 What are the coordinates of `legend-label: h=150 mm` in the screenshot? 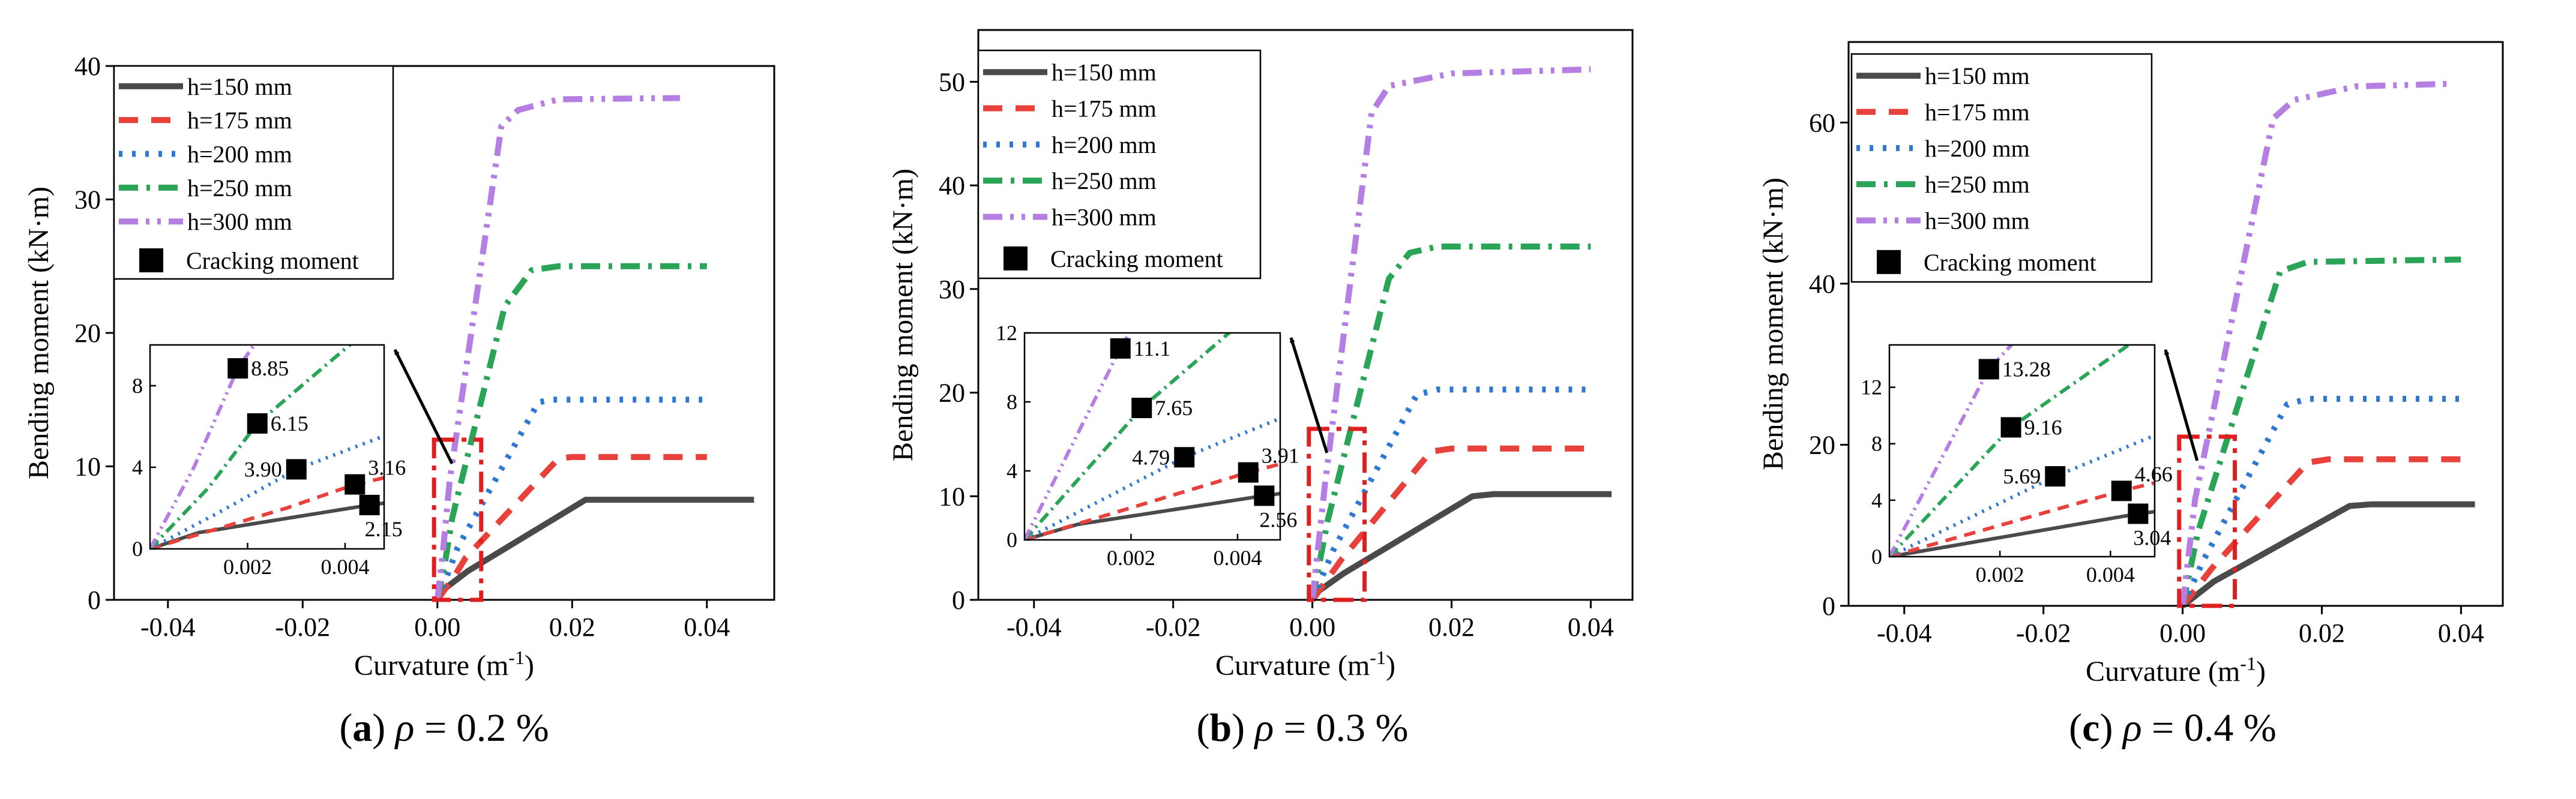 It's located at (239, 87).